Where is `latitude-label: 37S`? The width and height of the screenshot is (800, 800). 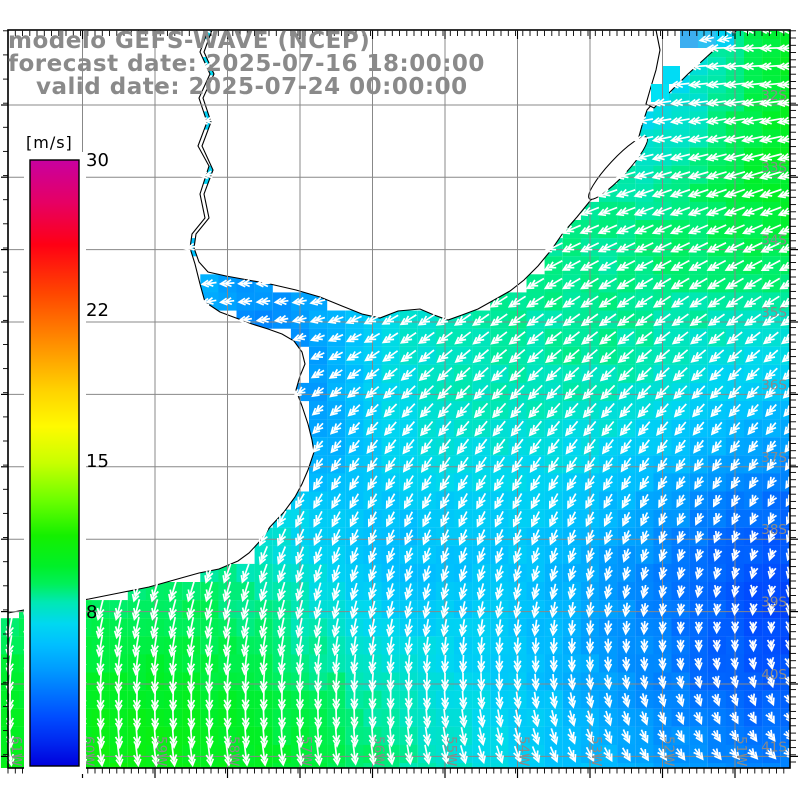 latitude-label: 37S is located at coordinates (774, 458).